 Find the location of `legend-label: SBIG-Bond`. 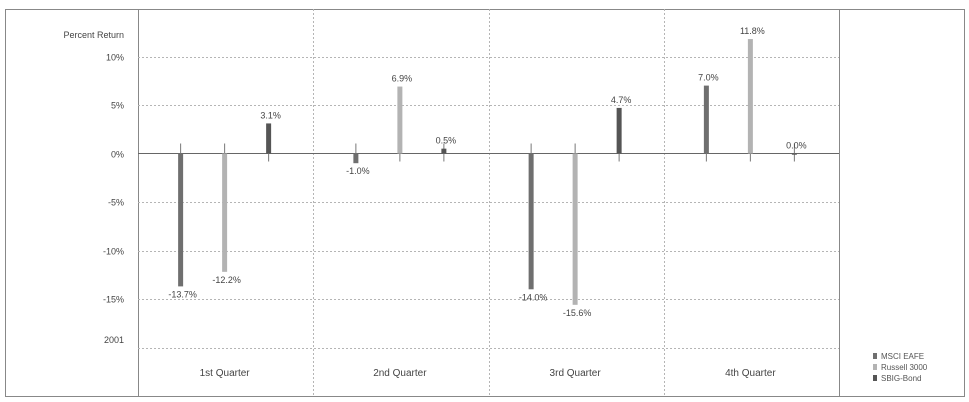

legend-label: SBIG-Bond is located at coordinates (901, 378).